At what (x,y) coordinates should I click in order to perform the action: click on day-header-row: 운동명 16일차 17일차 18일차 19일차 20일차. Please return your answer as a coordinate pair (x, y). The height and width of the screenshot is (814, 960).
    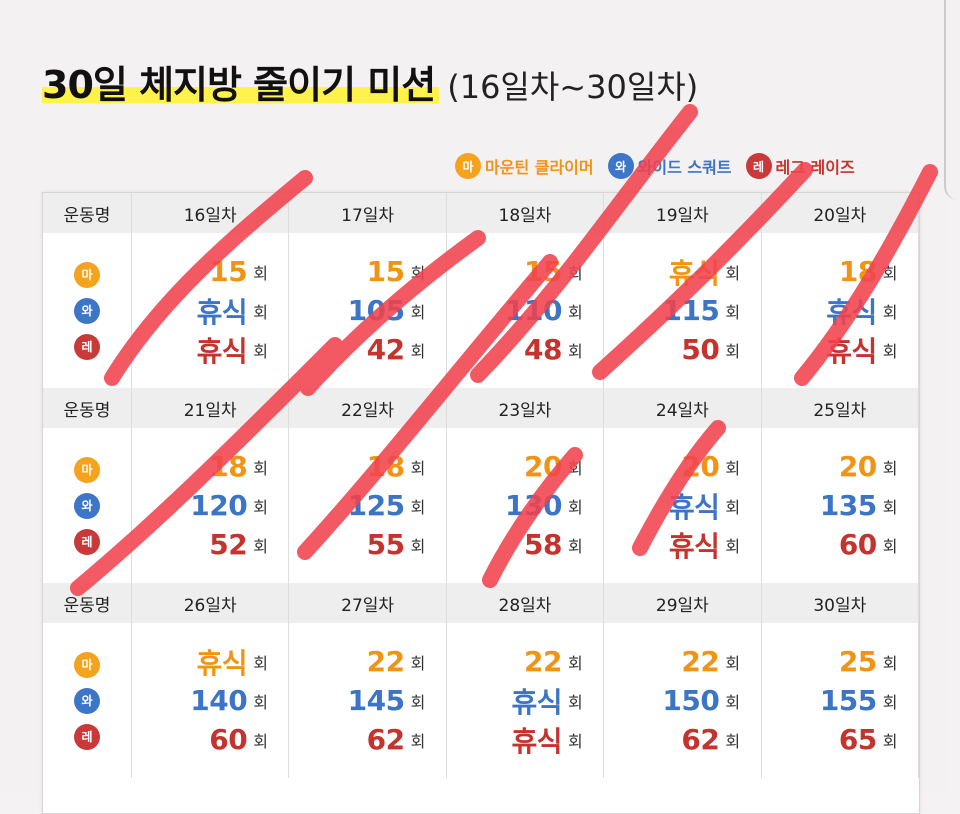
    Looking at the image, I should click on (481, 213).